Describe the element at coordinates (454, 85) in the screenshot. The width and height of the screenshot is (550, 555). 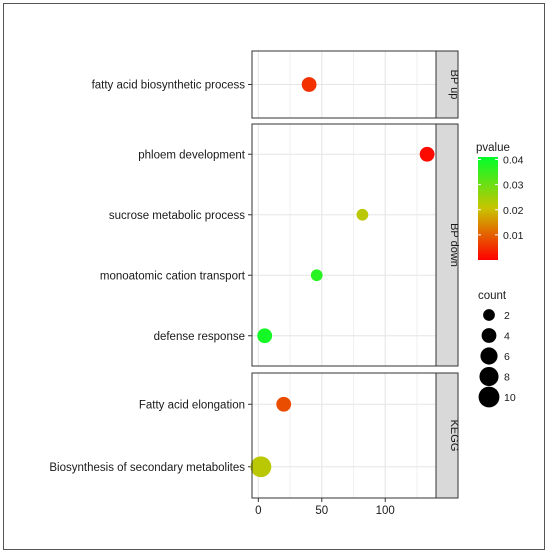
I see `facet-strip-label: BP up` at that location.